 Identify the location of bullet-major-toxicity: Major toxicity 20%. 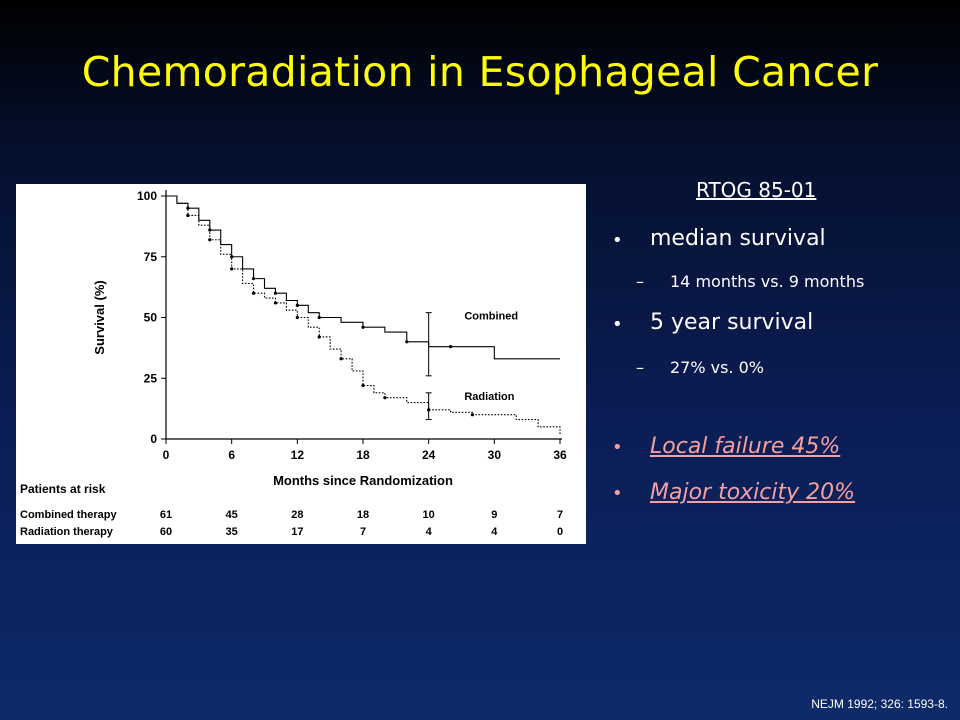
(753, 492).